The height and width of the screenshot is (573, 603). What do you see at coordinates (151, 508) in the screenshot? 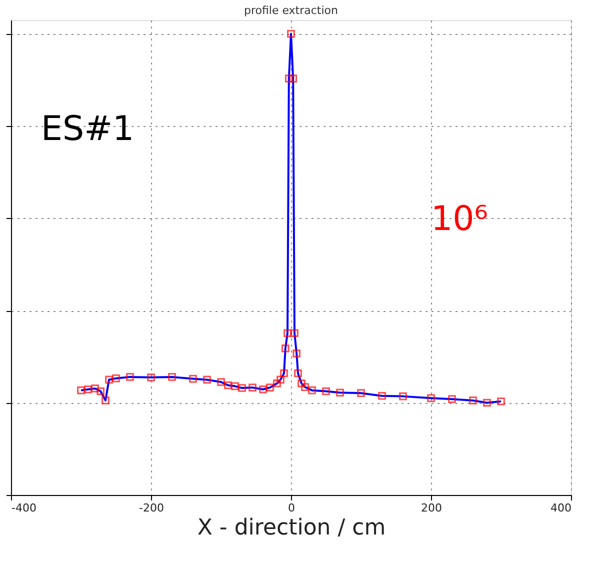
I see `x-tick-label: -200` at bounding box center [151, 508].